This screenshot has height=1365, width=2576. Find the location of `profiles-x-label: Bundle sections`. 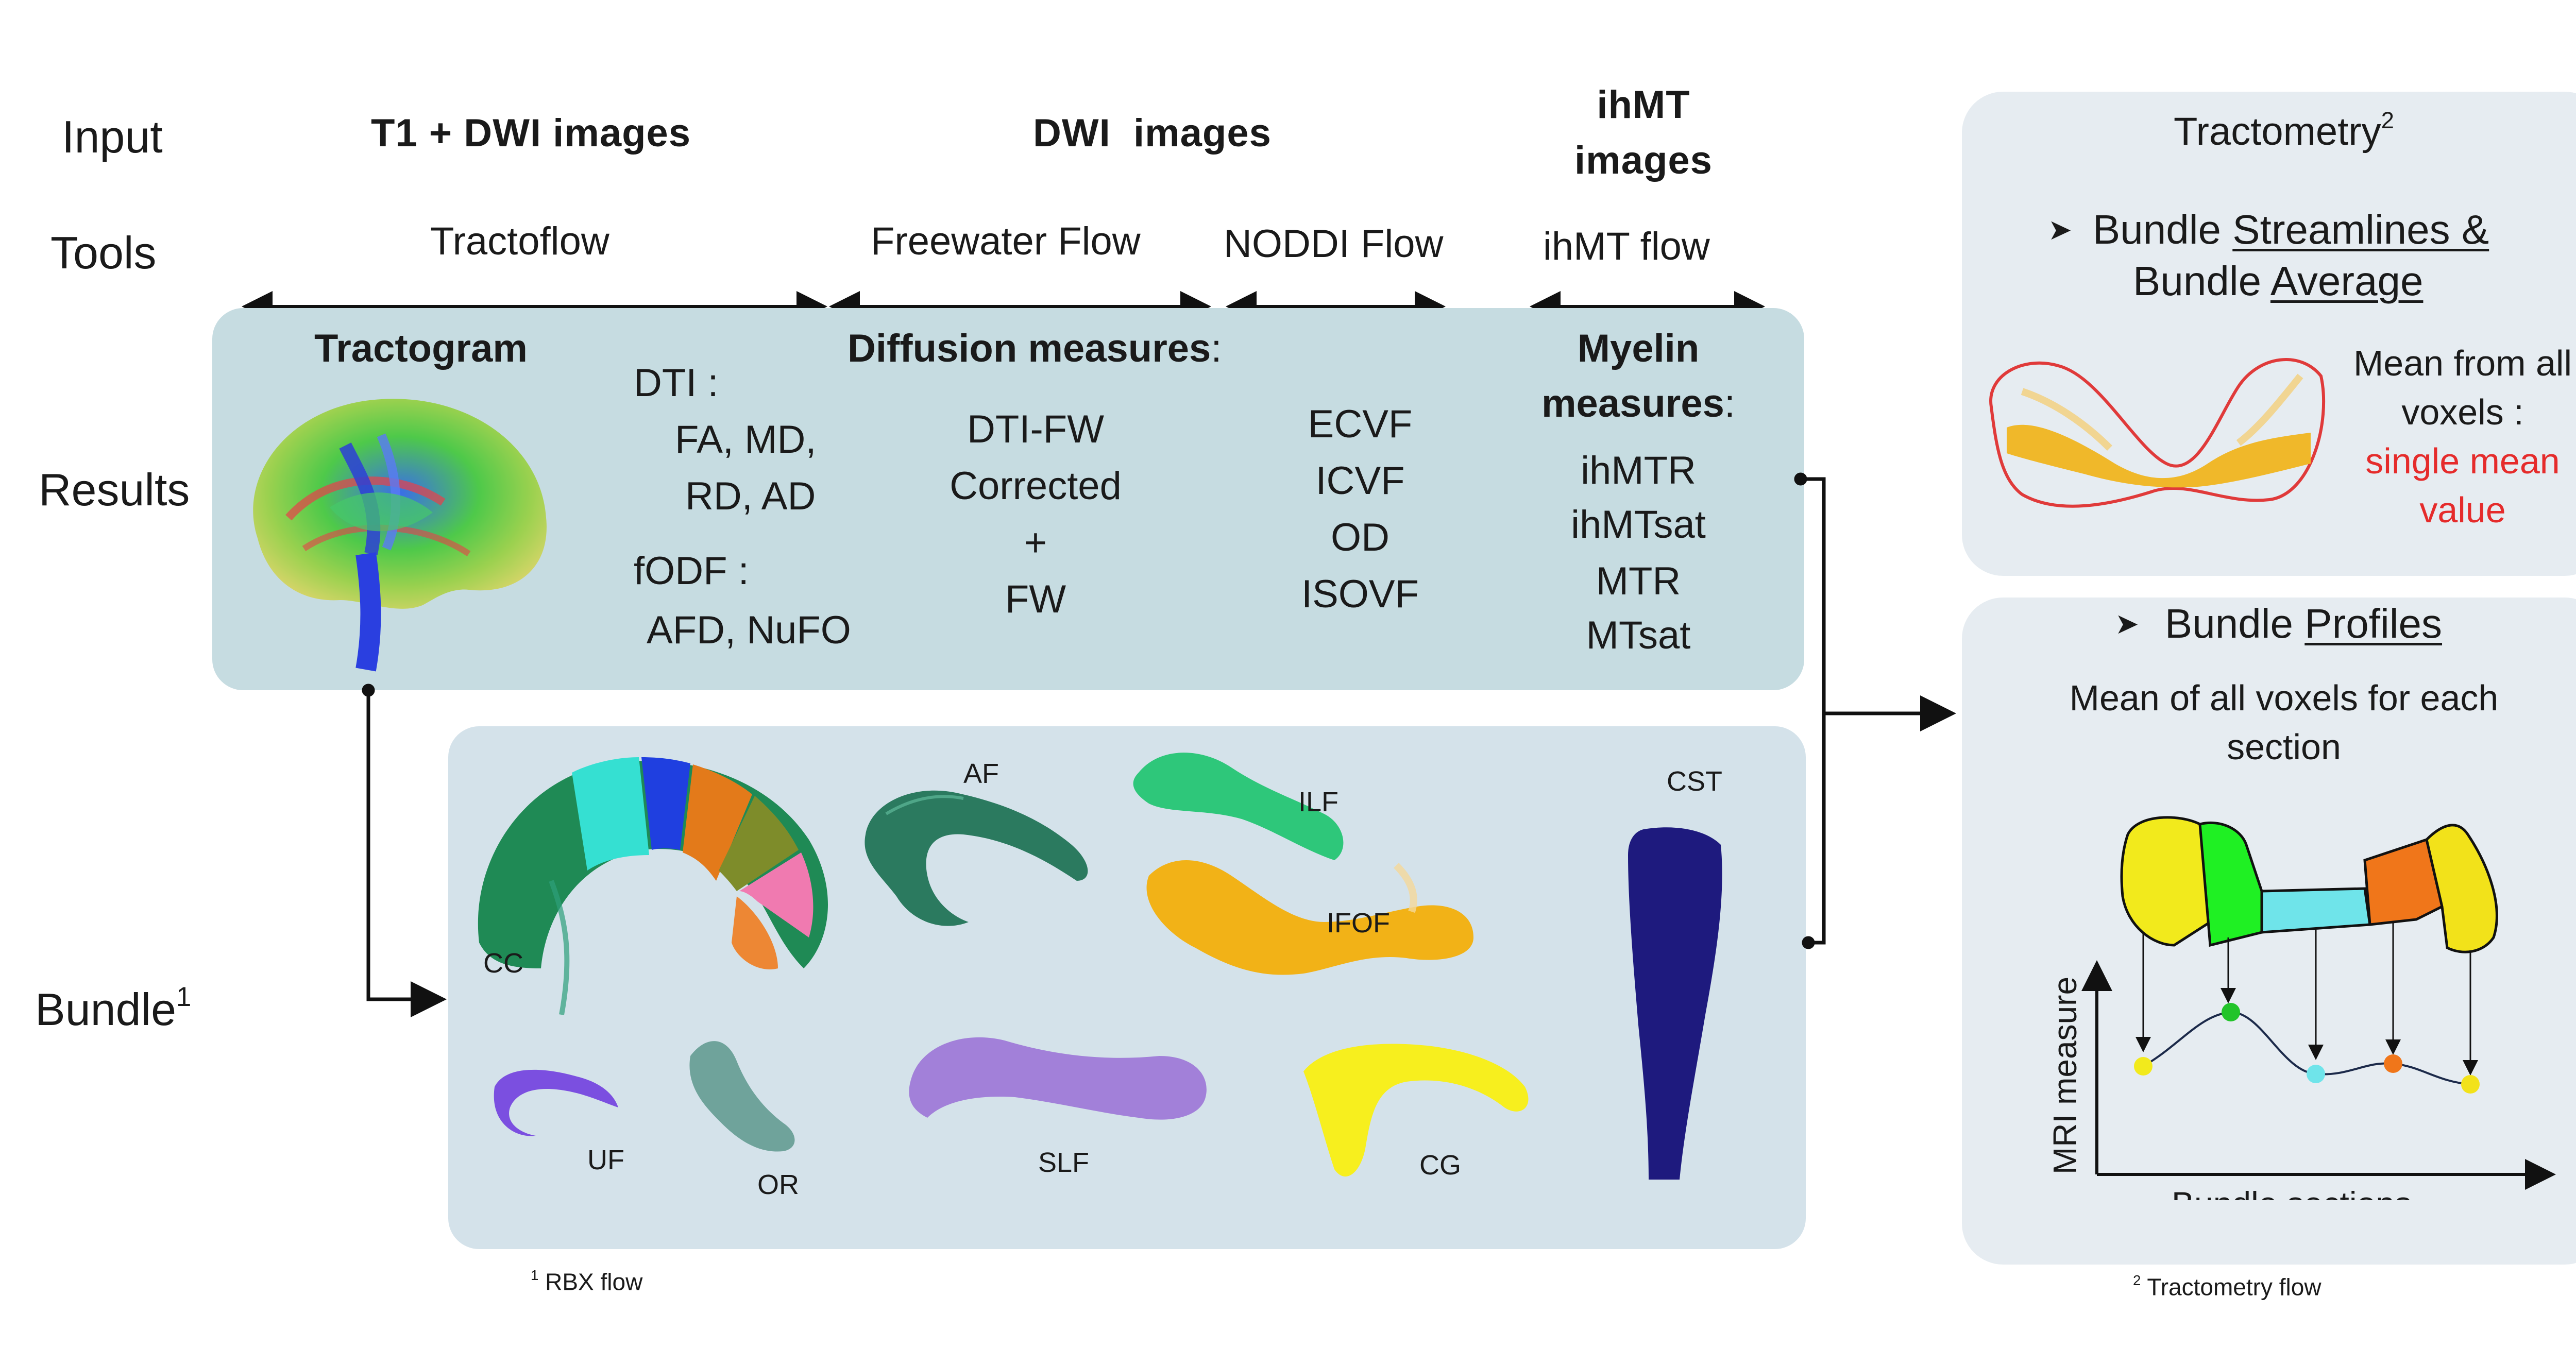

profiles-x-label: Bundle sections is located at coordinates (2292, 1192).